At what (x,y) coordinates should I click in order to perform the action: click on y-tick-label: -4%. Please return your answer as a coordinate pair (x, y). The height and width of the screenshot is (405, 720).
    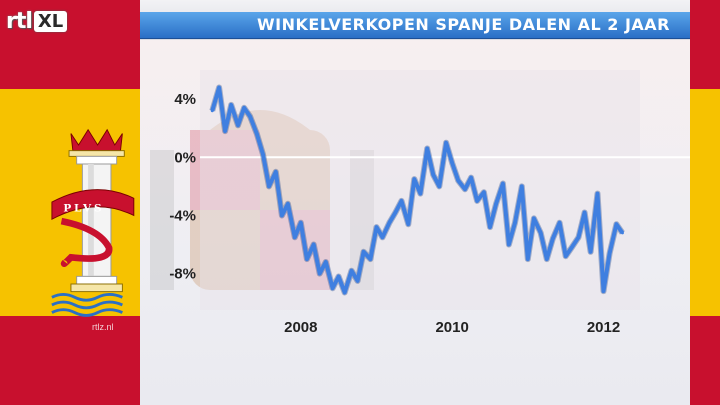
    Looking at the image, I should click on (182, 215).